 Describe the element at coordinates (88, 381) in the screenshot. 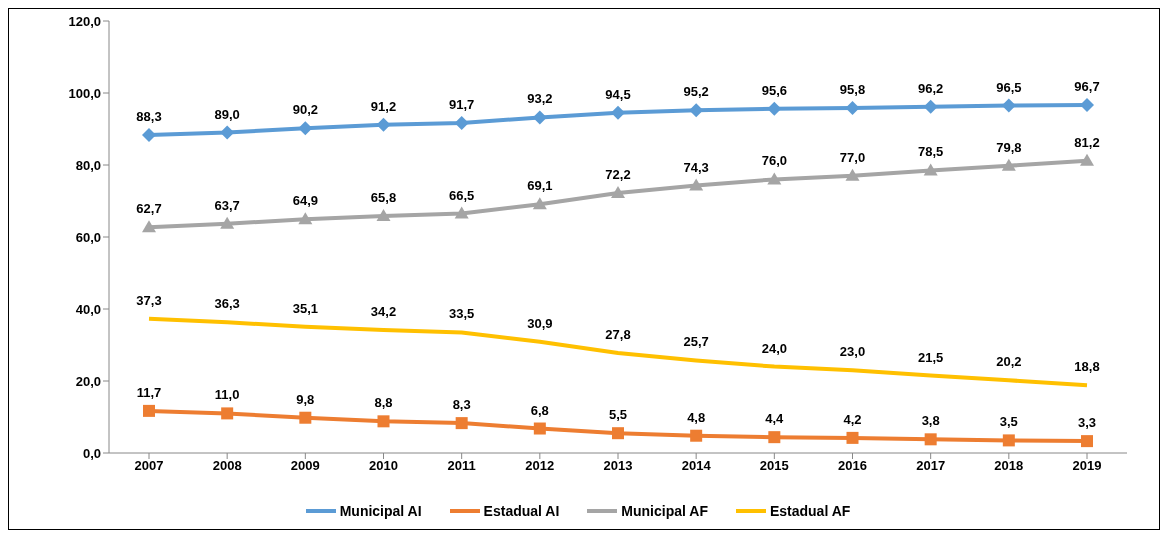

I see `y-tick-label: 20,0` at that location.